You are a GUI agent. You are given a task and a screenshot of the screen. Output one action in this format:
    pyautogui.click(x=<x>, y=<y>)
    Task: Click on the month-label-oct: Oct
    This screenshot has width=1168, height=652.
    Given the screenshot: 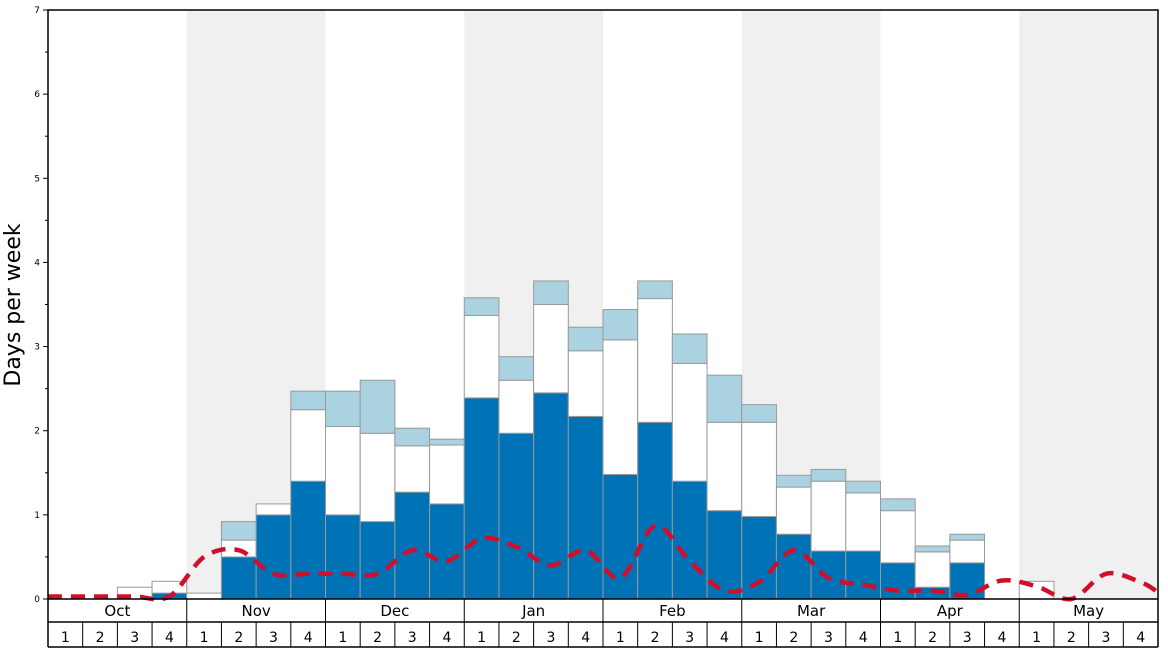 What is the action you would take?
    pyautogui.click(x=117, y=611)
    